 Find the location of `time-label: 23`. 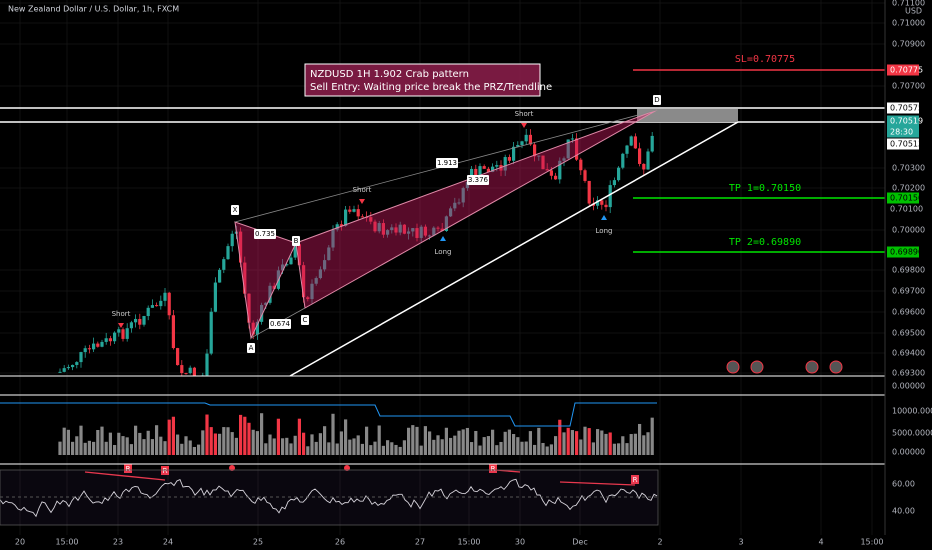

time-label: 23 is located at coordinates (118, 542).